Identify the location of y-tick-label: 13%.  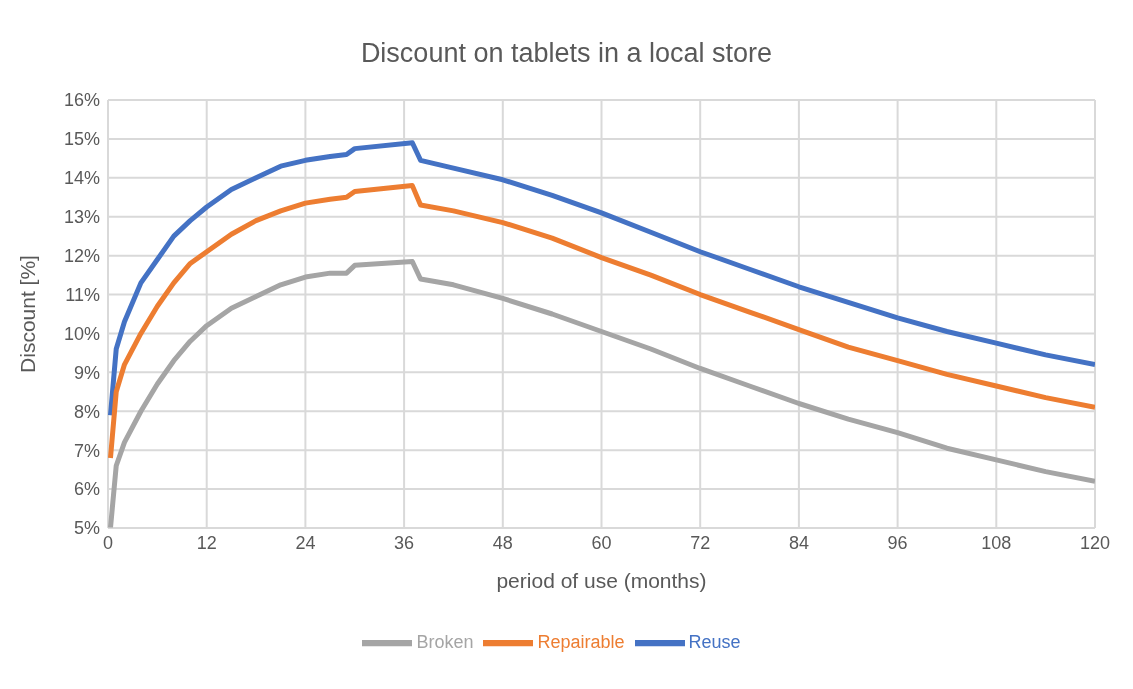
(81, 217).